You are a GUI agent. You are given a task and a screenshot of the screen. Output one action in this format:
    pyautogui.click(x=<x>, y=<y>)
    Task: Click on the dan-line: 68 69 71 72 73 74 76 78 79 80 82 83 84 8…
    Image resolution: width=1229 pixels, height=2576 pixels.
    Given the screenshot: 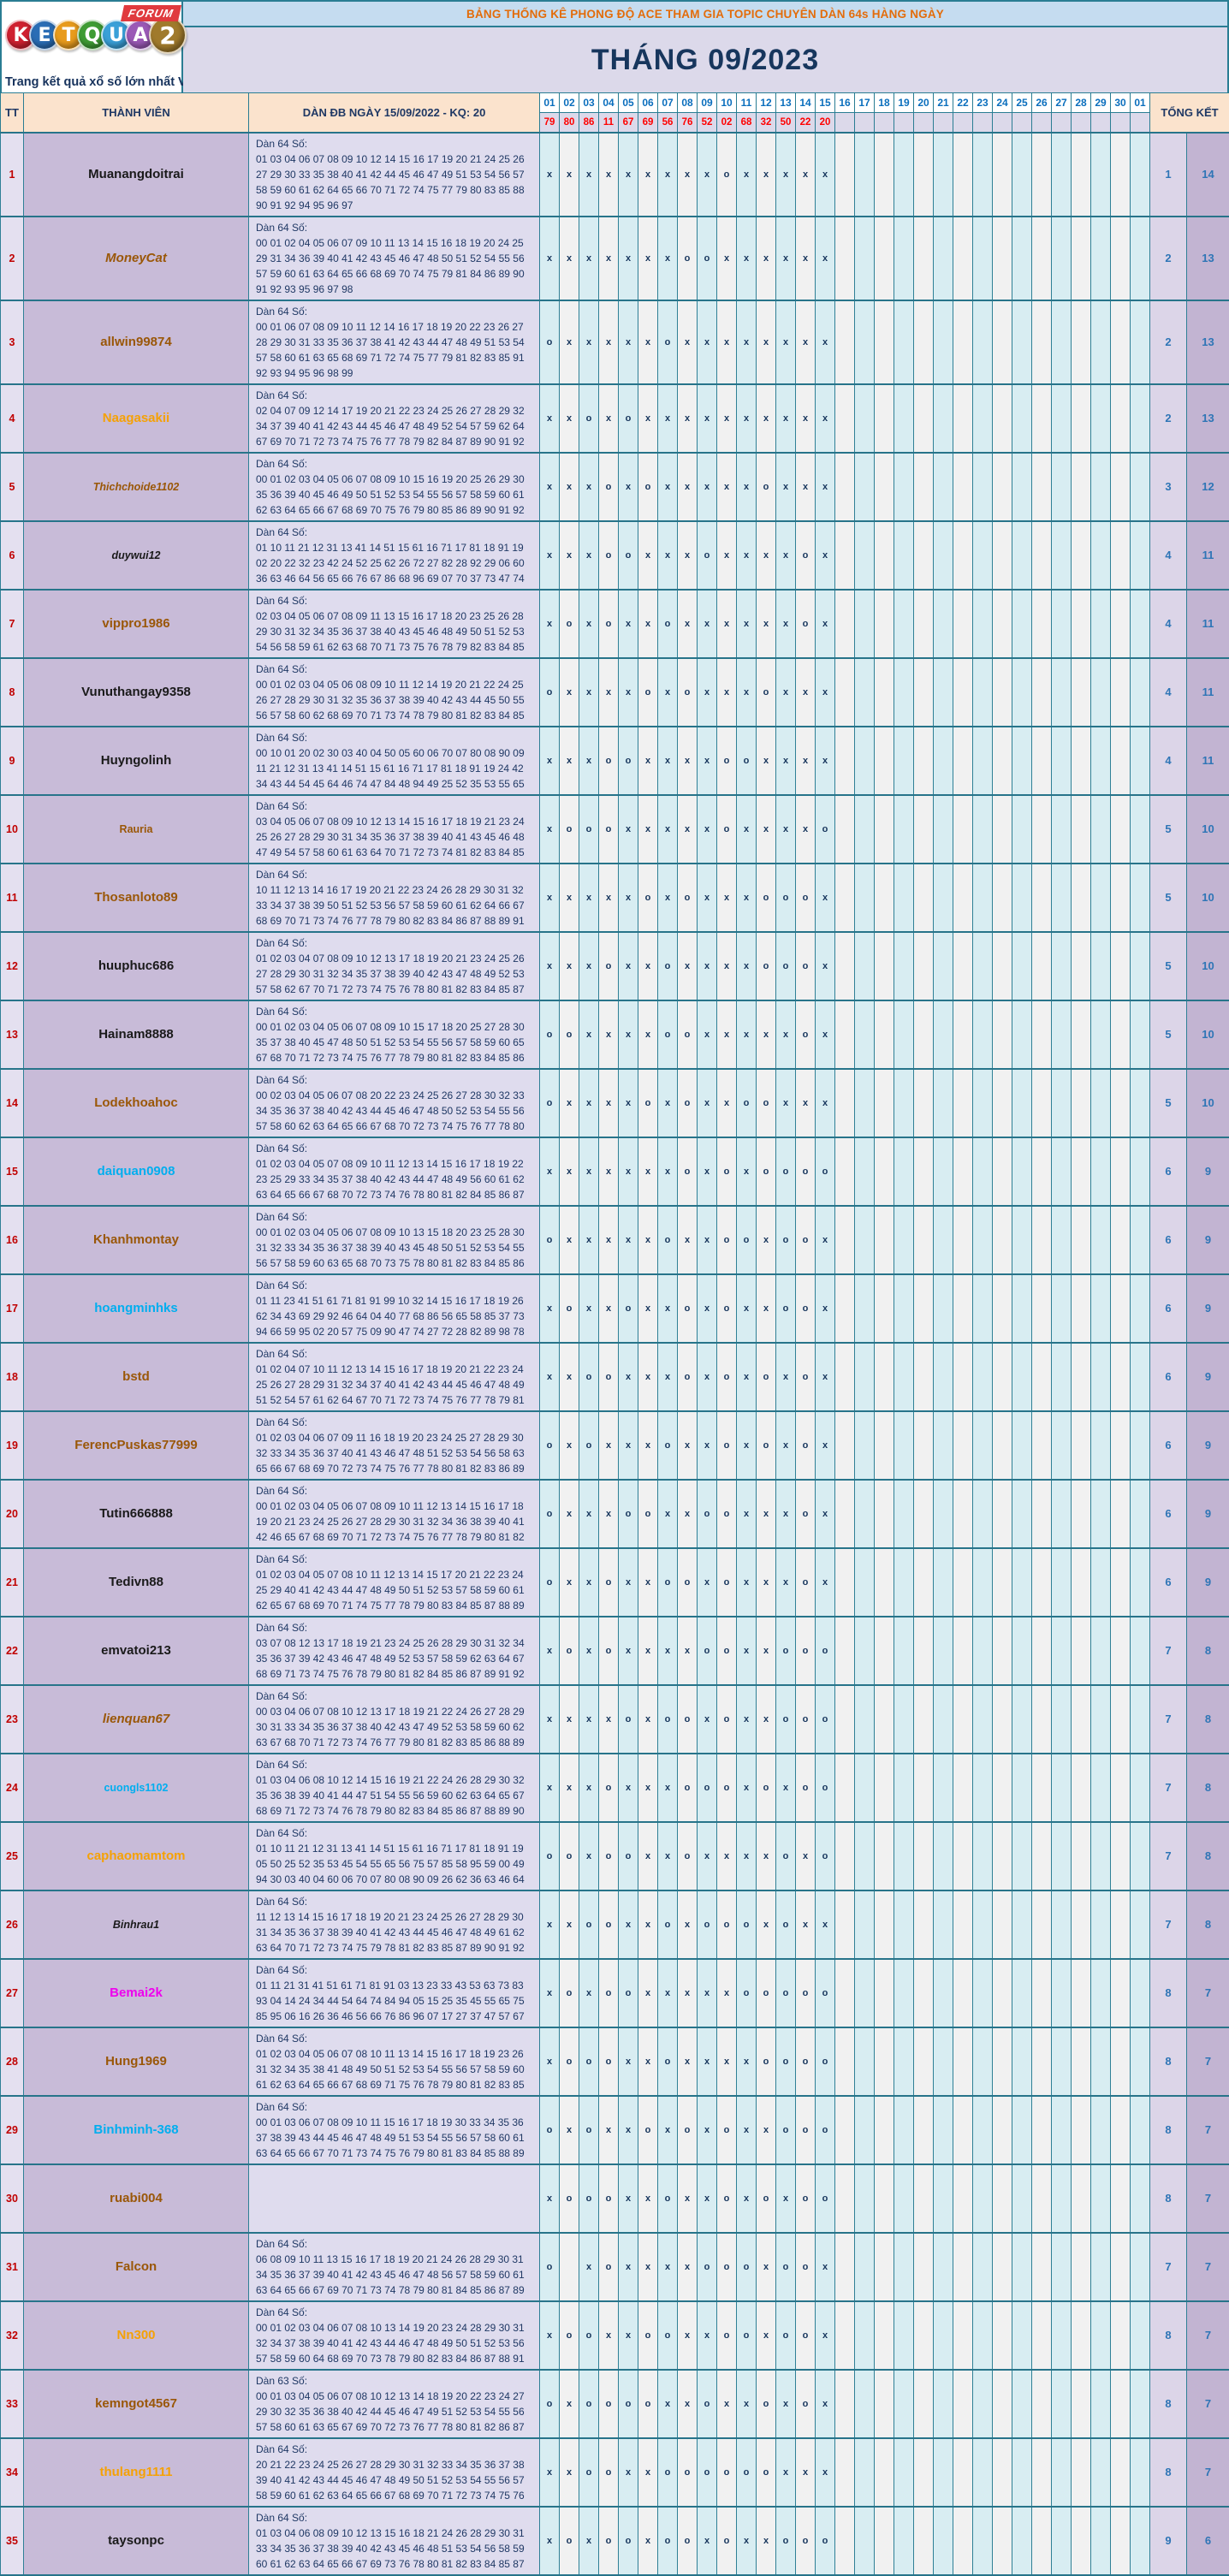 What is the action you would take?
    pyautogui.click(x=394, y=1811)
    